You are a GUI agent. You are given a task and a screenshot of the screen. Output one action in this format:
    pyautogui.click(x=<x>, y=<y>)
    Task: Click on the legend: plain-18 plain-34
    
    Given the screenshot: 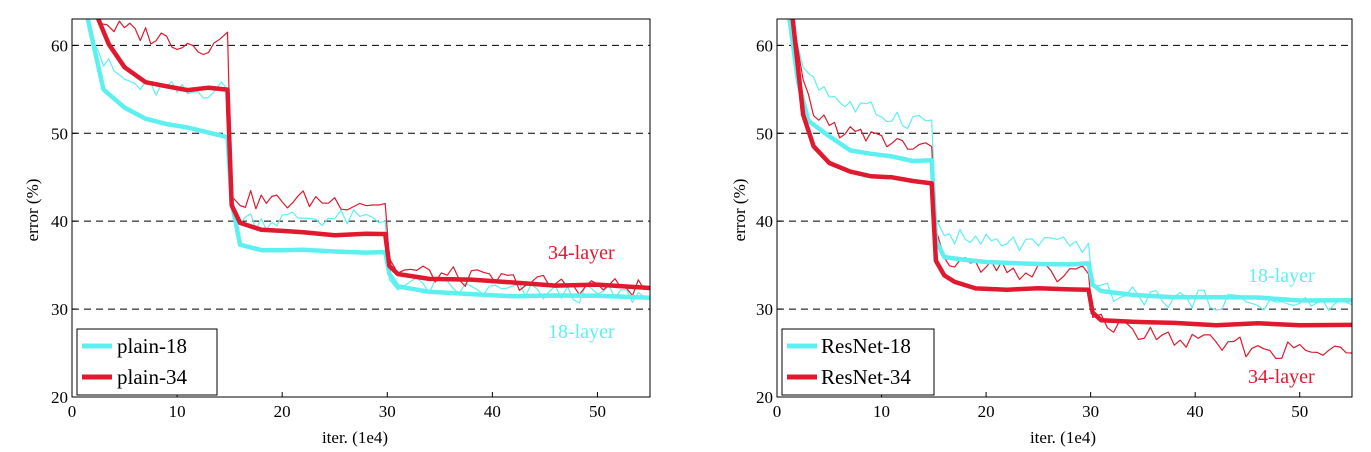 What is the action you would take?
    pyautogui.click(x=147, y=362)
    